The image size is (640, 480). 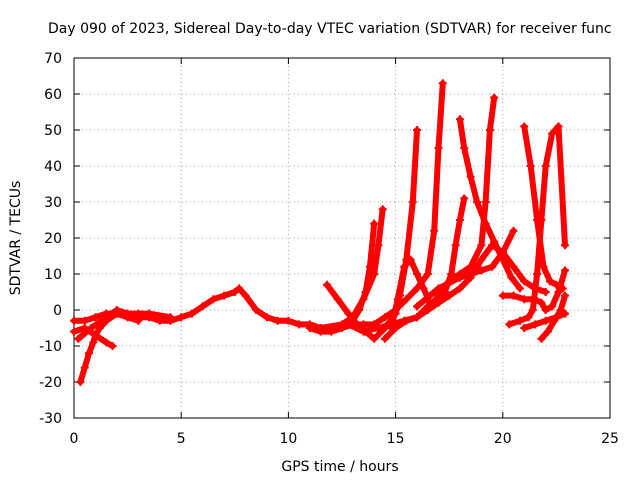 What do you see at coordinates (610, 439) in the screenshot?
I see `x-tick-label: 25` at bounding box center [610, 439].